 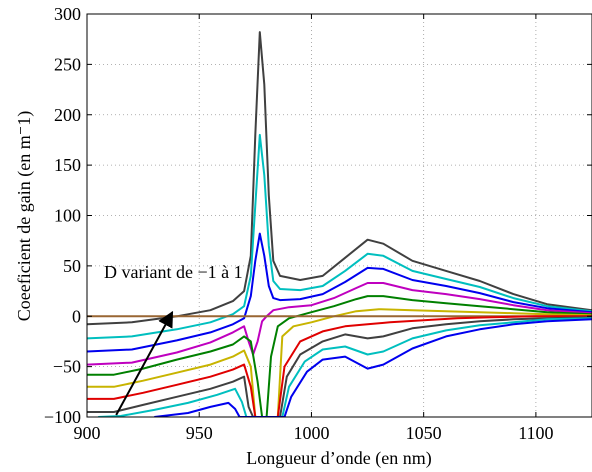 What do you see at coordinates (72, 266) in the screenshot?
I see `y-tick-label: 50` at bounding box center [72, 266].